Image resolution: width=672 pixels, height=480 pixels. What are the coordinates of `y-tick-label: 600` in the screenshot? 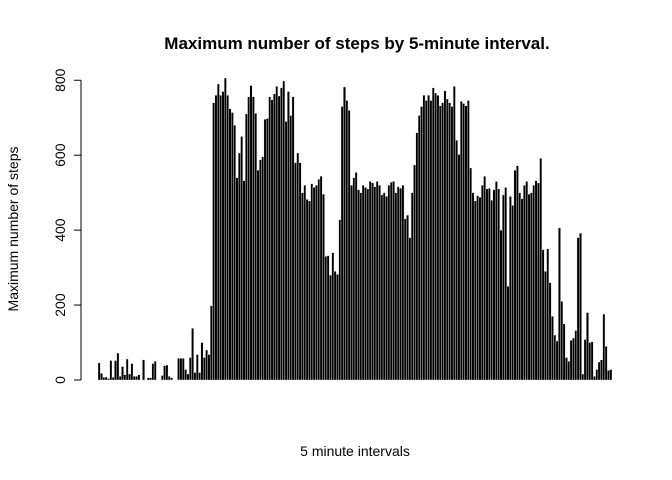 It's located at (60, 155).